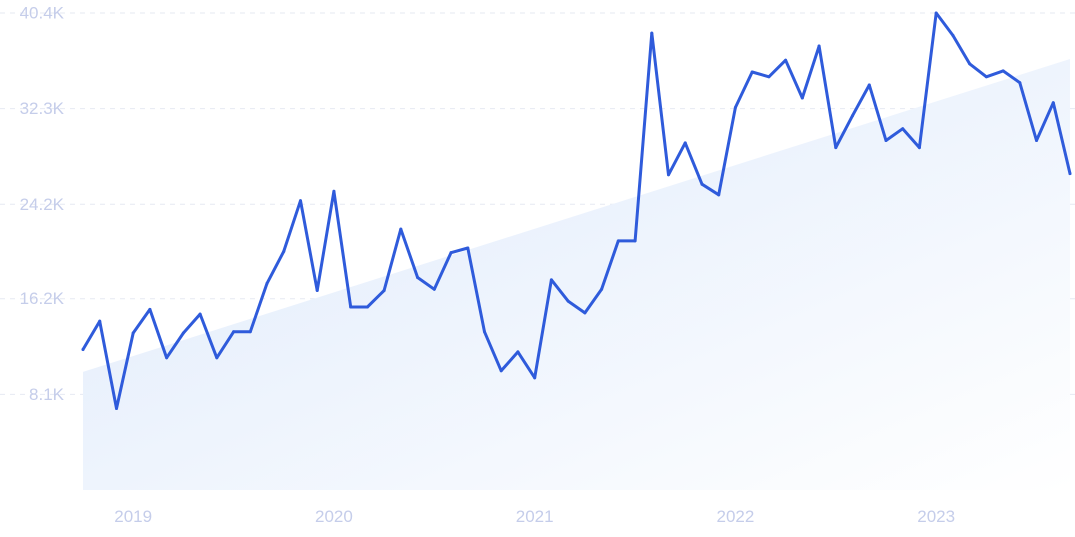 This screenshot has height=537, width=1075. Describe the element at coordinates (47, 394) in the screenshot. I see `y-tick-label: 8.1K` at that location.